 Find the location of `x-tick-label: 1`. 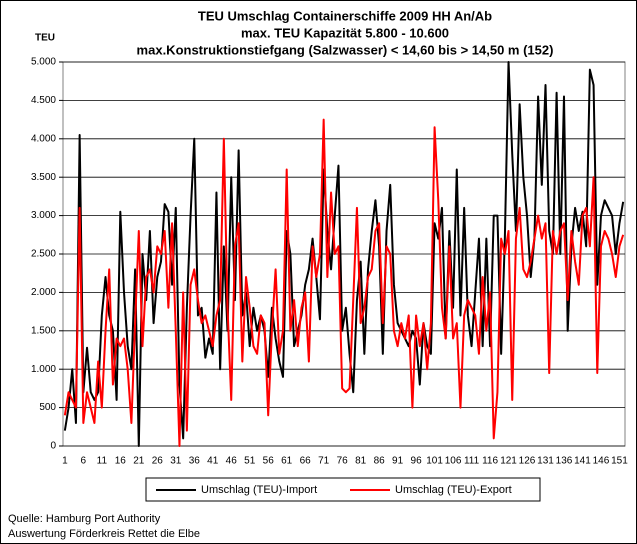

x-tick-label: 1 is located at coordinates (65, 461).